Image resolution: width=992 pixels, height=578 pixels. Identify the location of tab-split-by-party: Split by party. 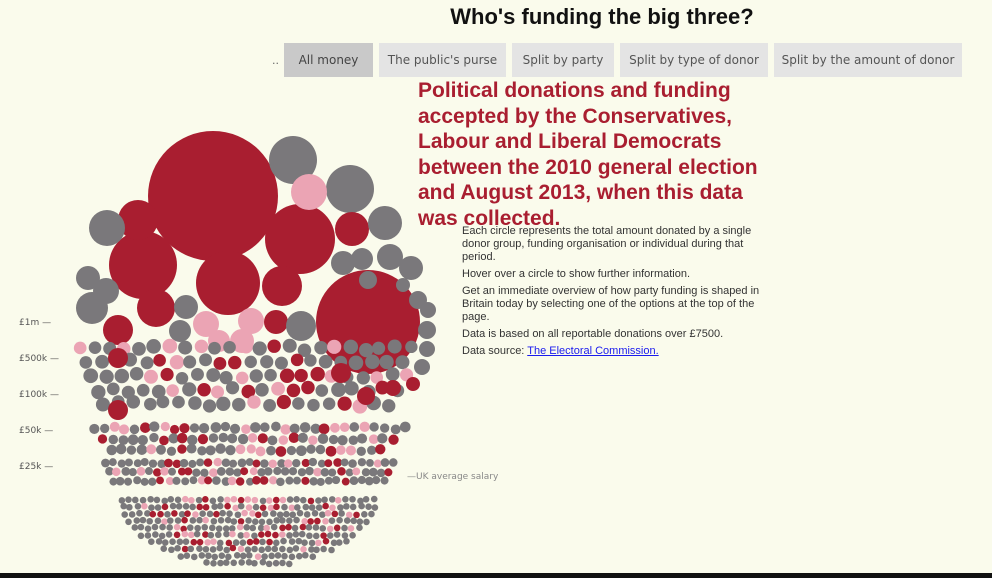
(563, 60).